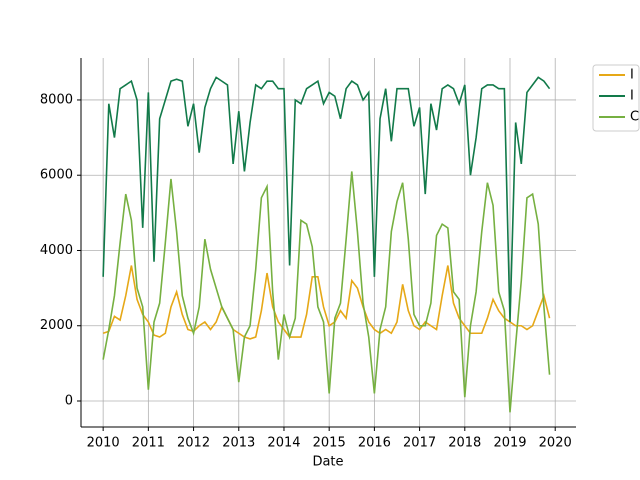 The width and height of the screenshot is (640, 480). What do you see at coordinates (56, 175) in the screenshot?
I see `y-tick-label: 6000` at bounding box center [56, 175].